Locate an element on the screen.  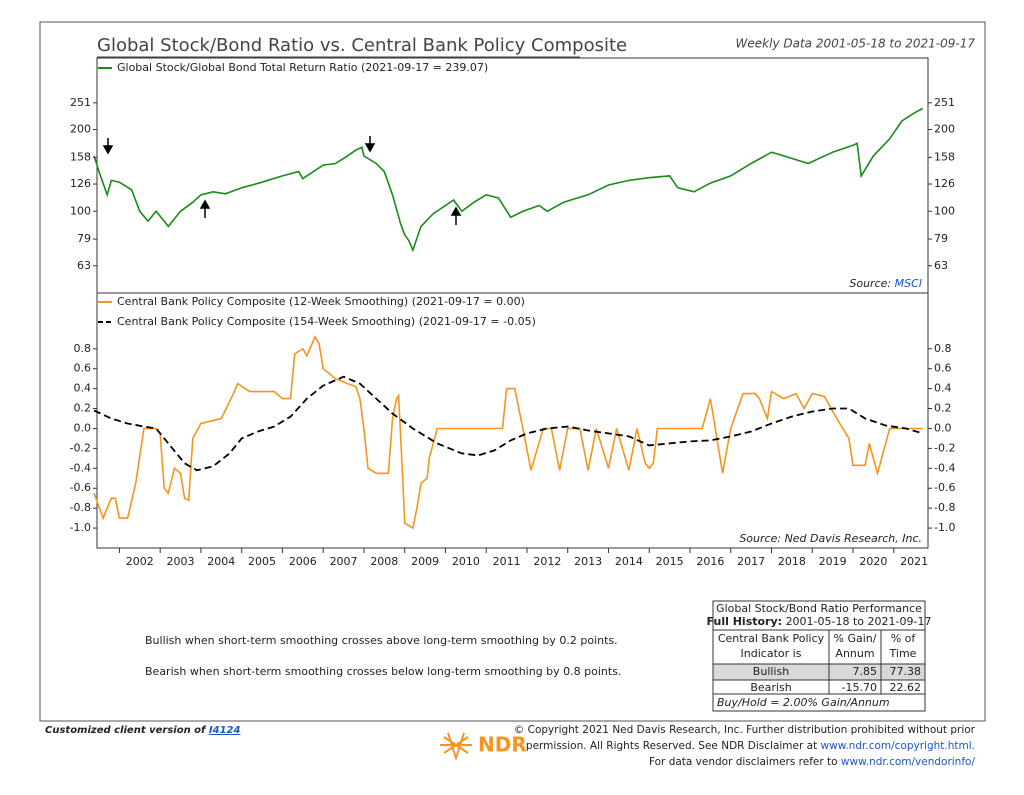
y-tick-label-right: 0.6 is located at coordinates (943, 368).